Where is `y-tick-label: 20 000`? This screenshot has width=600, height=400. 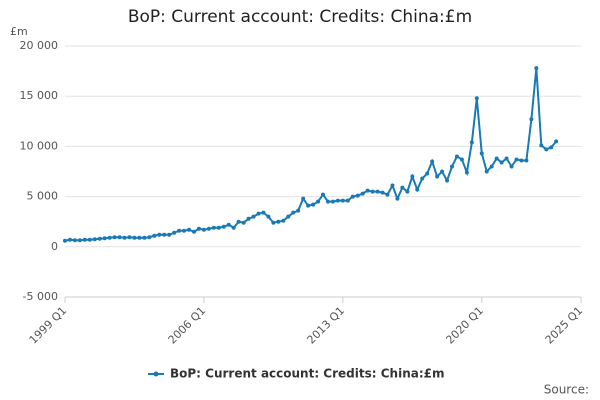
y-tick-label: 20 000 is located at coordinates (39, 45).